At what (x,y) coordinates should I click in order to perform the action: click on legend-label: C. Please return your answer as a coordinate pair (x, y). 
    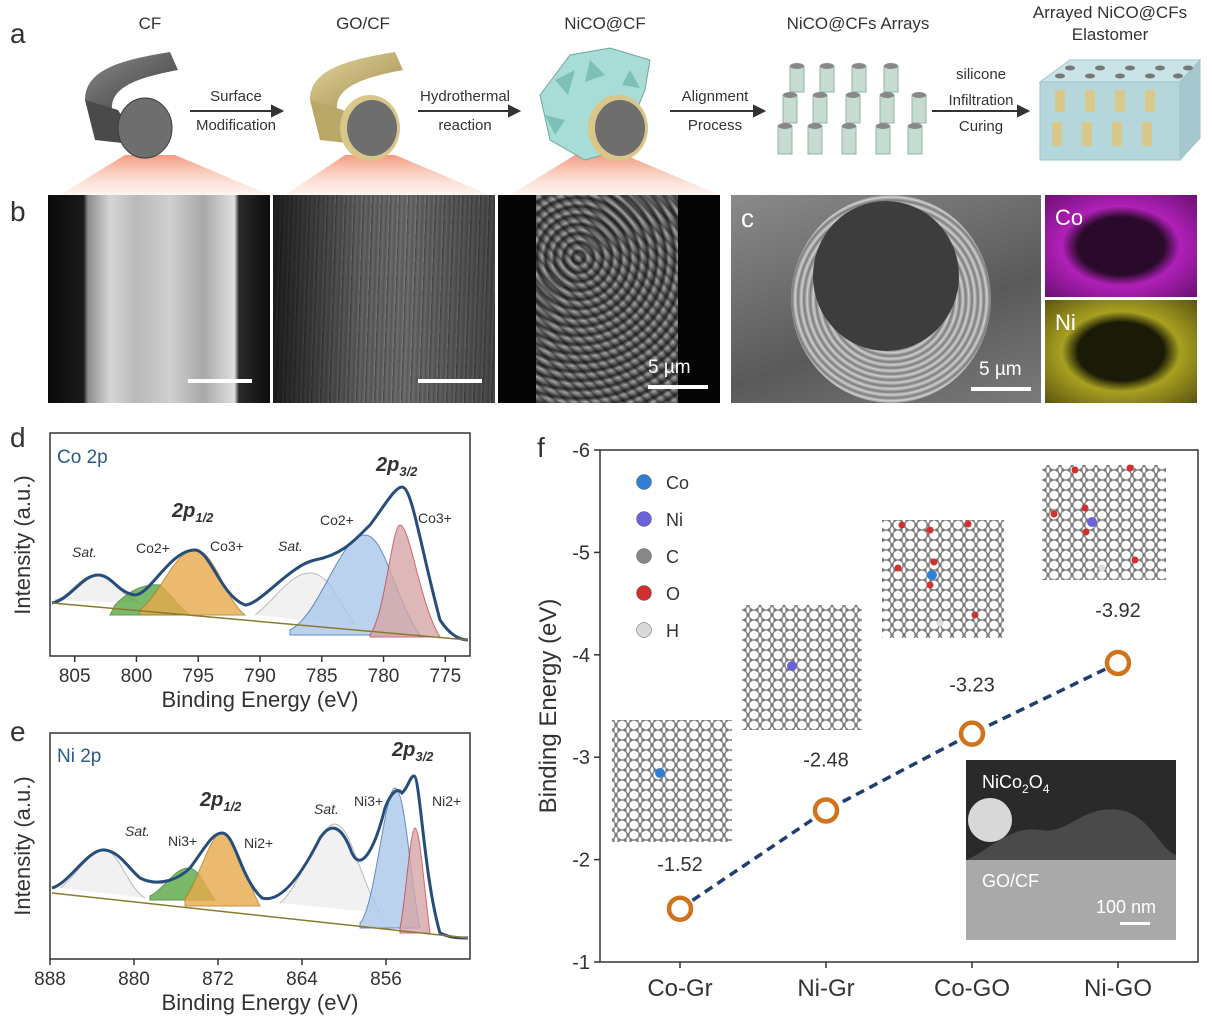
    Looking at the image, I should click on (672, 557).